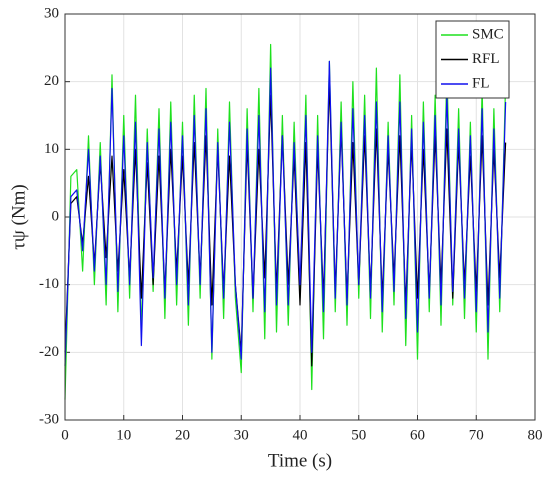 The height and width of the screenshot is (477, 550). What do you see at coordinates (18, 216) in the screenshot?
I see `y-axis-label: τψ (Nm)` at bounding box center [18, 216].